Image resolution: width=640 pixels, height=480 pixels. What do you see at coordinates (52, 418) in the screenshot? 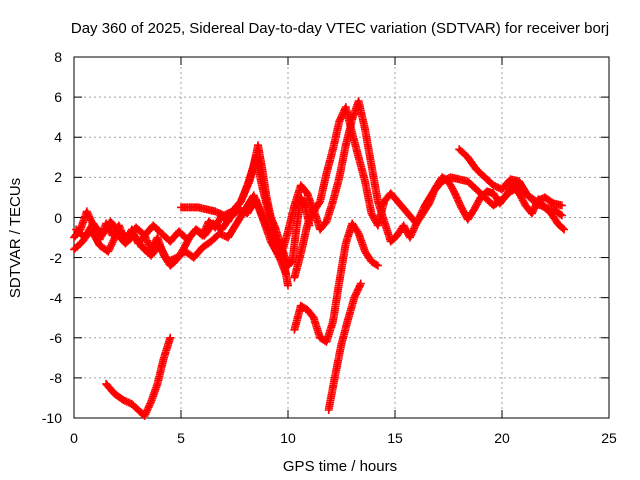
I see `y-tick-label: -10` at bounding box center [52, 418].